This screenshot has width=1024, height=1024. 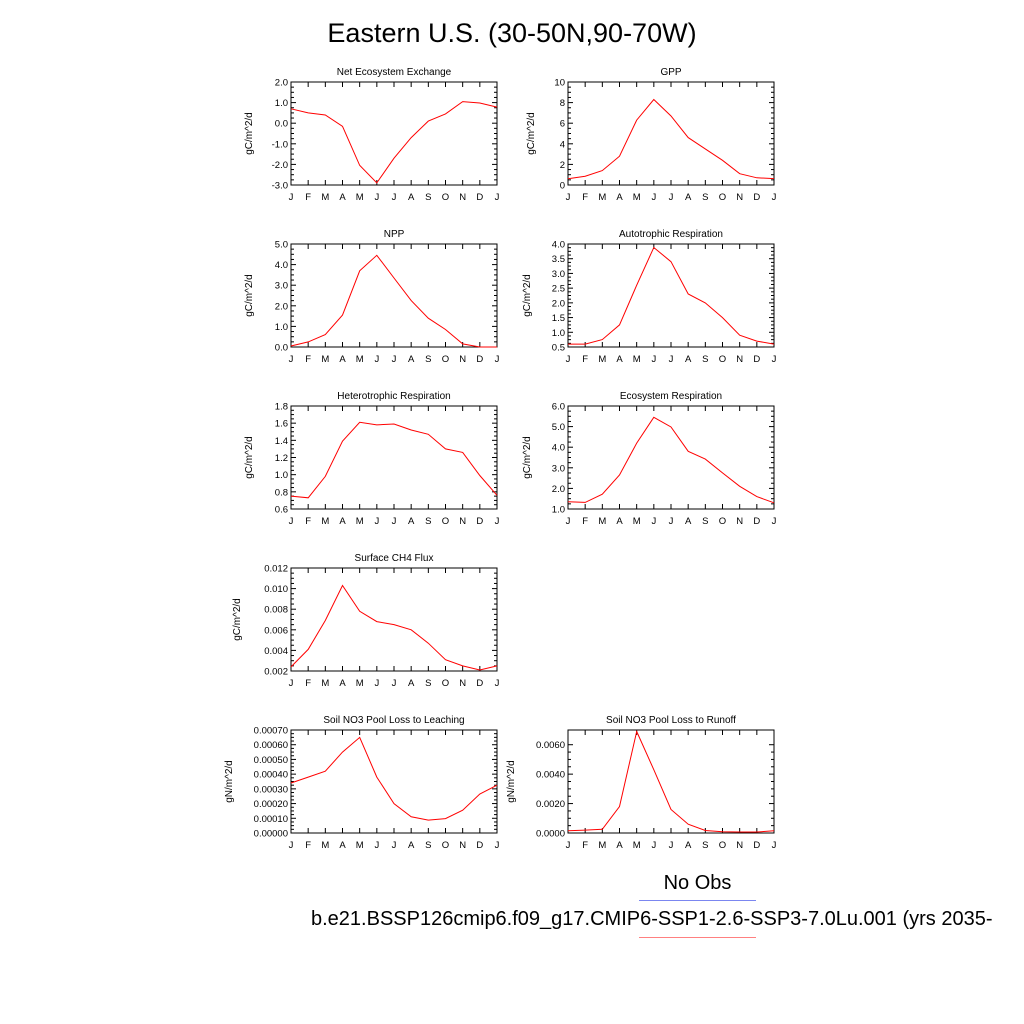 I want to click on page-title: Eastern U.S. (30-50N,90-70W), so click(x=512, y=33).